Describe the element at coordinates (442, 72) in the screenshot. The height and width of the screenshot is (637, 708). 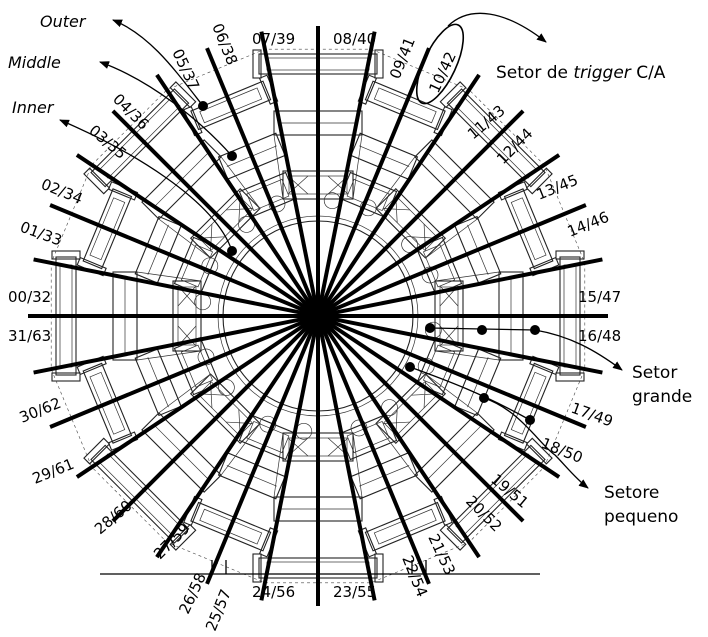
I see `sector-label-10-42: 10/42` at that location.